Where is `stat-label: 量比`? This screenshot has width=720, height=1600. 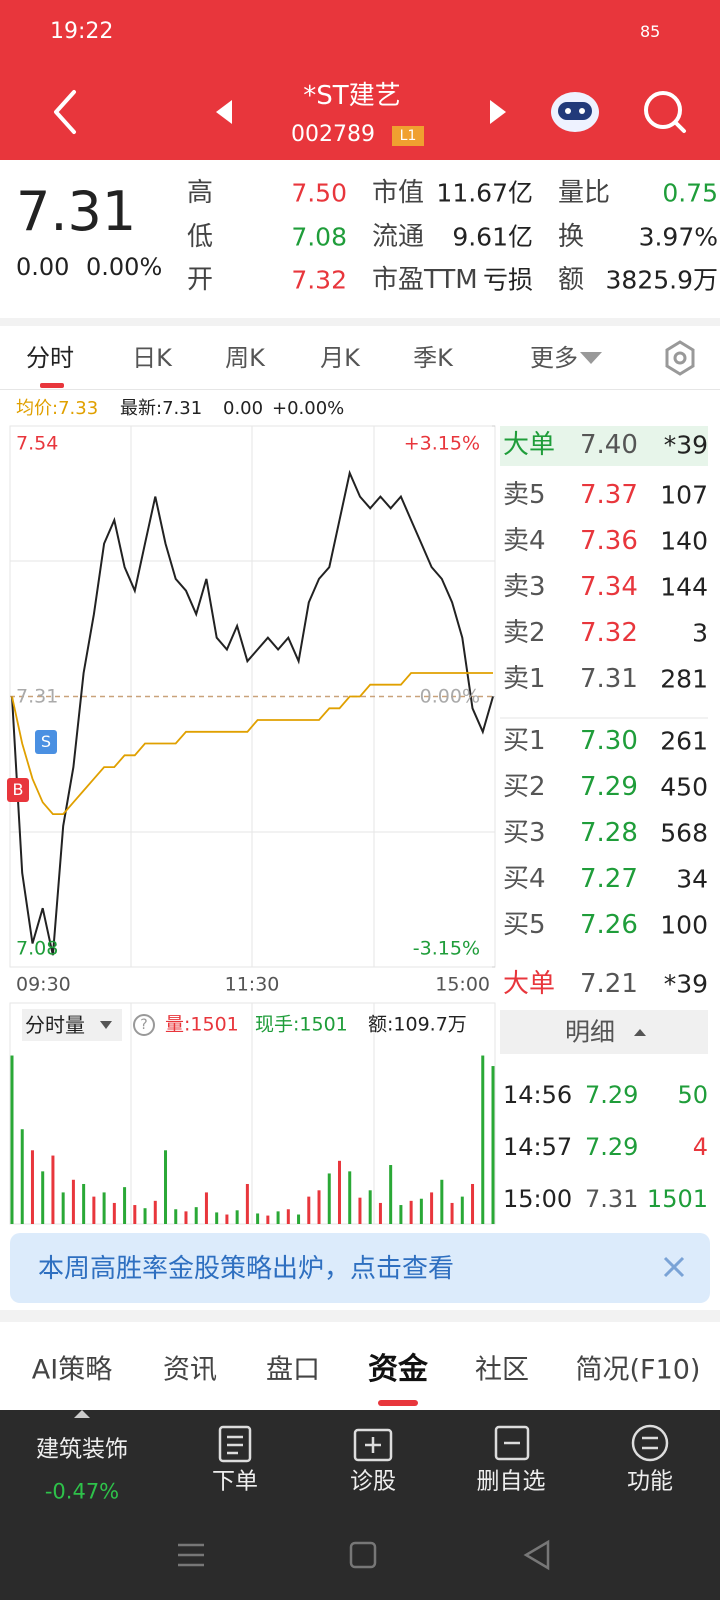
stat-label: 量比 is located at coordinates (584, 193).